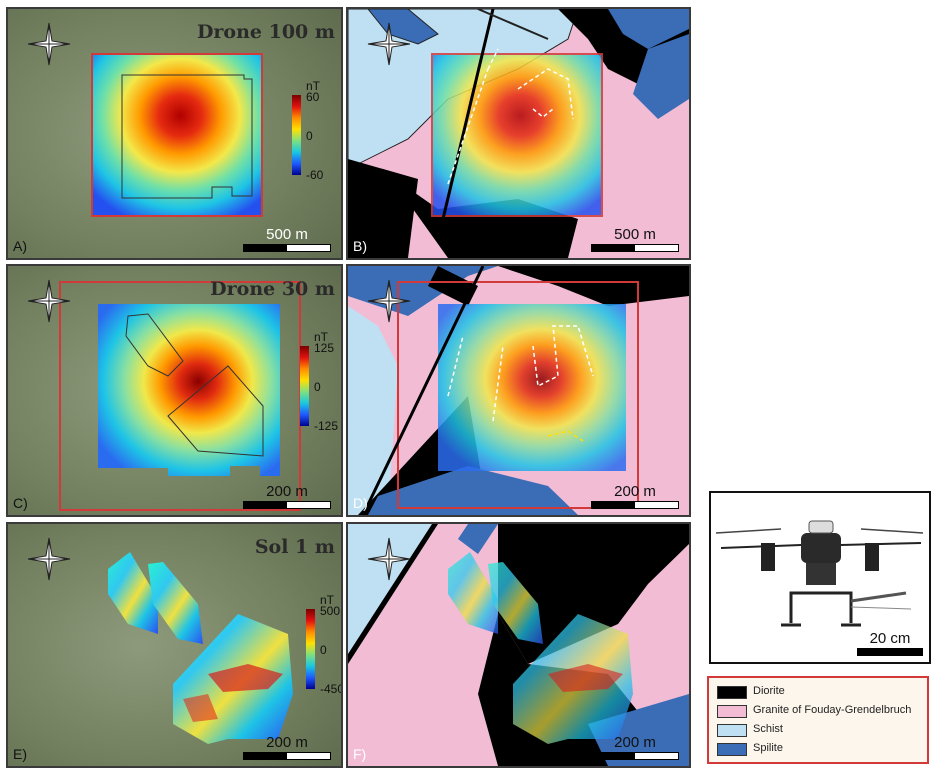 The height and width of the screenshot is (770, 931). I want to click on survey-area-d, so click(518, 395).